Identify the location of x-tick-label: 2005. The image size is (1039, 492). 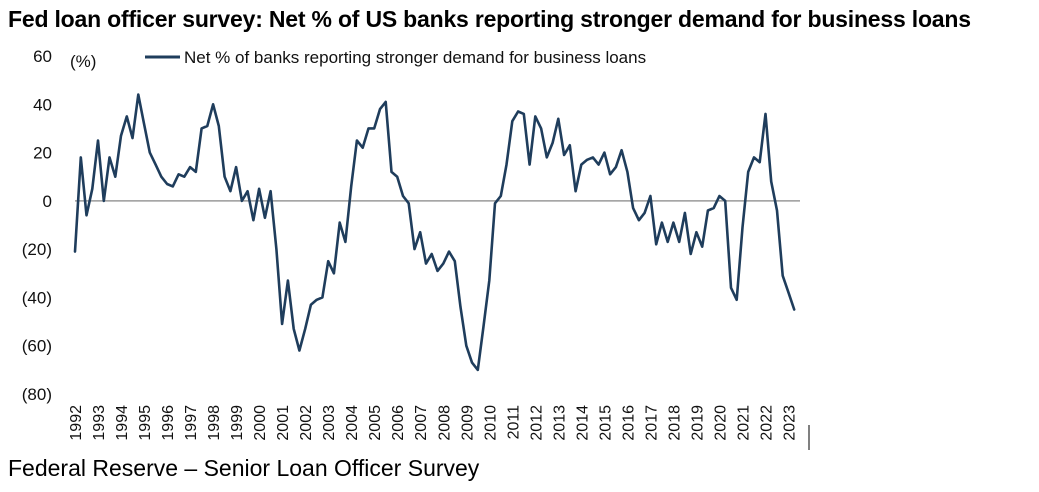
(375, 423).